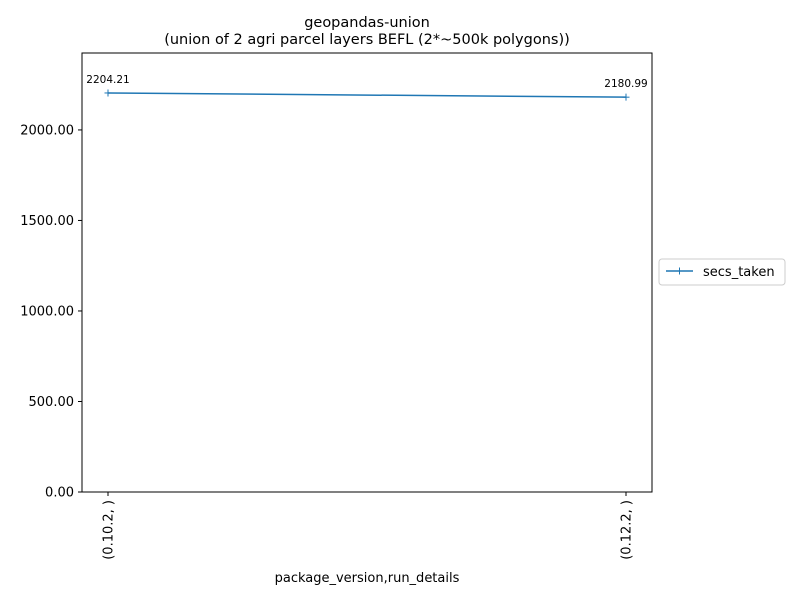 Image resolution: width=800 pixels, height=600 pixels. What do you see at coordinates (367, 23) in the screenshot?
I see `chart-title: geopandas-union` at bounding box center [367, 23].